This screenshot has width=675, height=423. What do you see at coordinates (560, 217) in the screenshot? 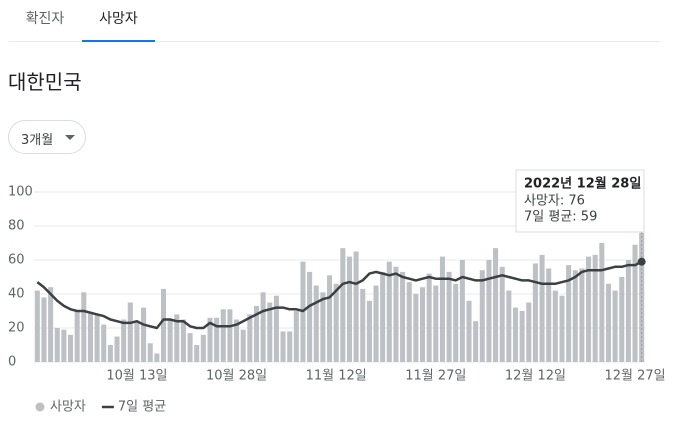
I see `tooltip-line: 7일 평균: 59` at bounding box center [560, 217].